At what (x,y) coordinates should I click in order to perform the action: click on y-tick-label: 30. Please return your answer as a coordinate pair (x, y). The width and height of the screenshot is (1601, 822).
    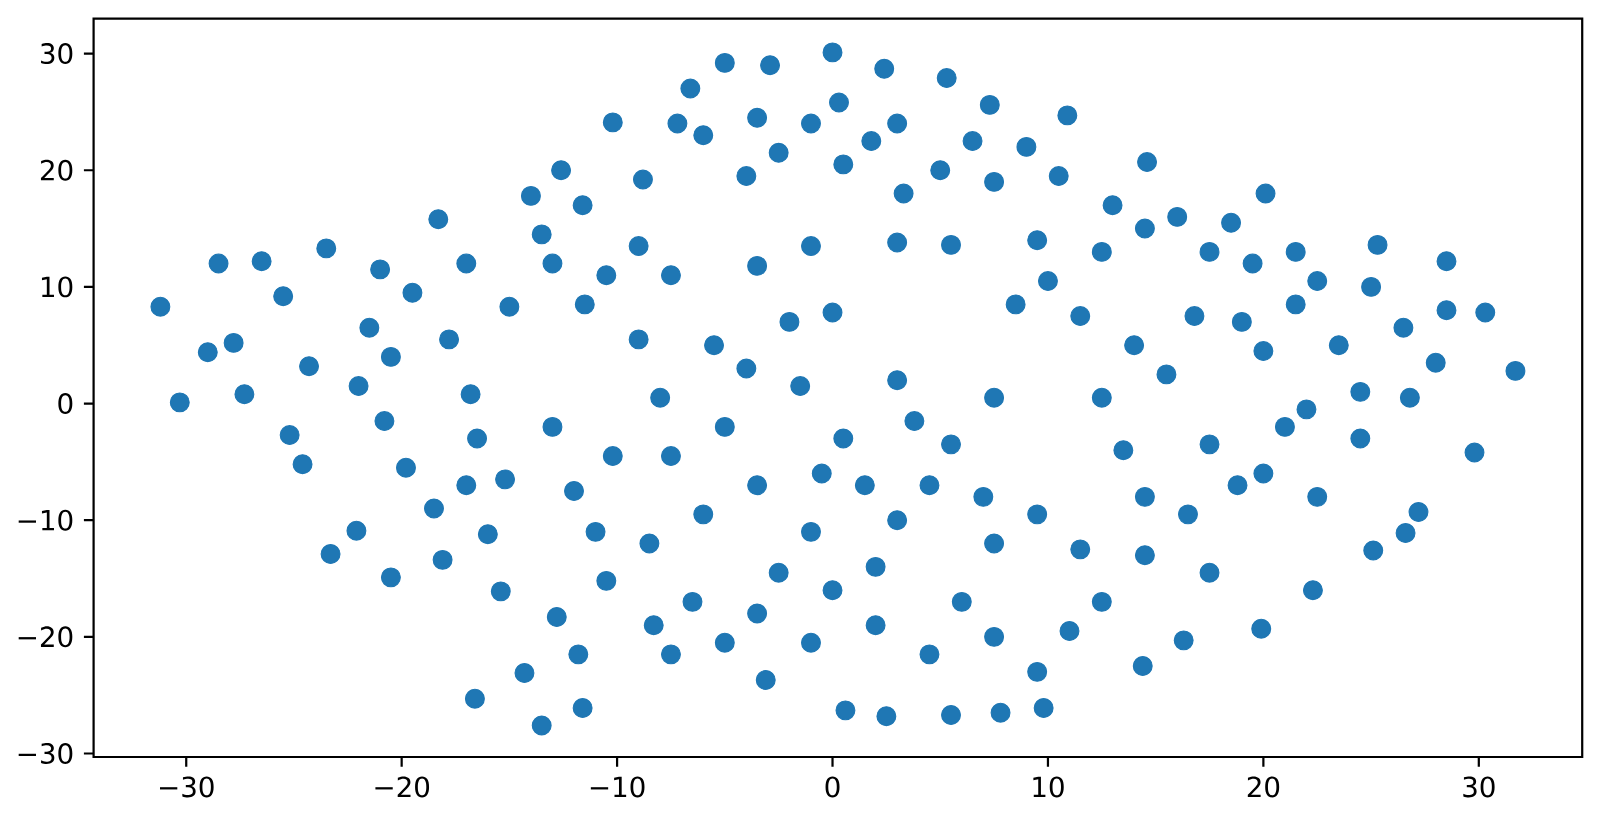
    Looking at the image, I should click on (57, 54).